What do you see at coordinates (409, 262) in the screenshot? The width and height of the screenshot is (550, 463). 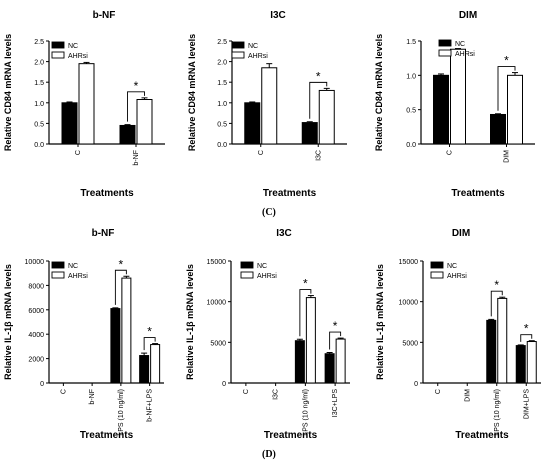 I see `y-tick-label: 15000` at bounding box center [409, 262].